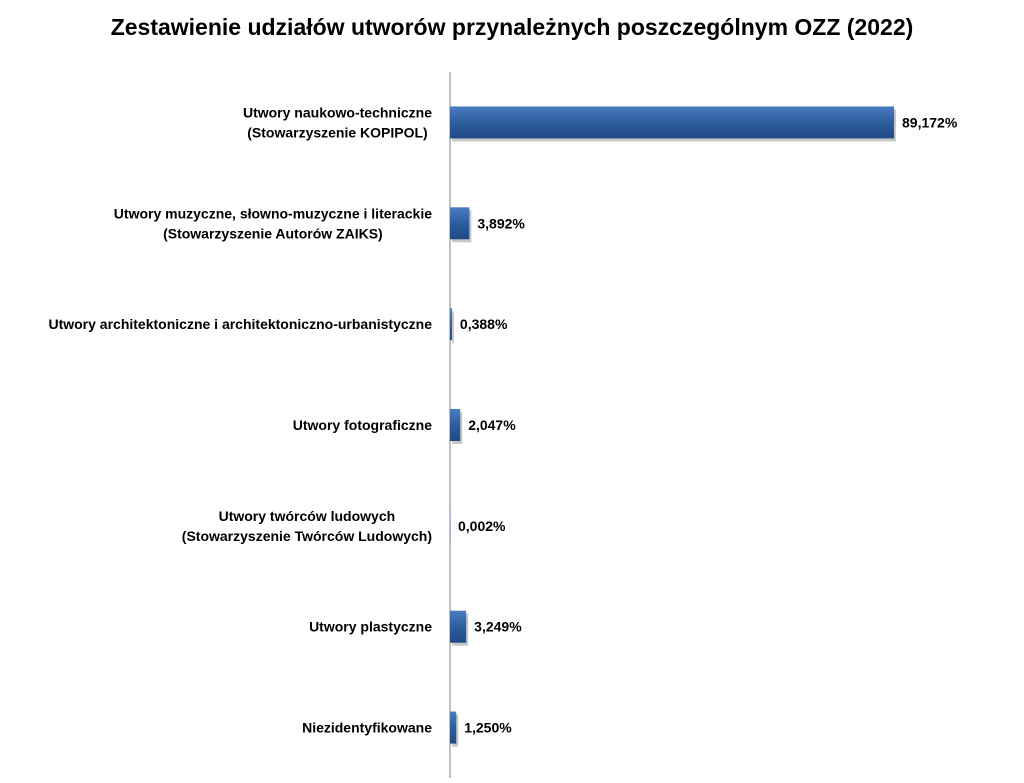 Image resolution: width=1024 pixels, height=783 pixels. Describe the element at coordinates (370, 627) in the screenshot. I see `category-label: Utwory plastyczne` at that location.